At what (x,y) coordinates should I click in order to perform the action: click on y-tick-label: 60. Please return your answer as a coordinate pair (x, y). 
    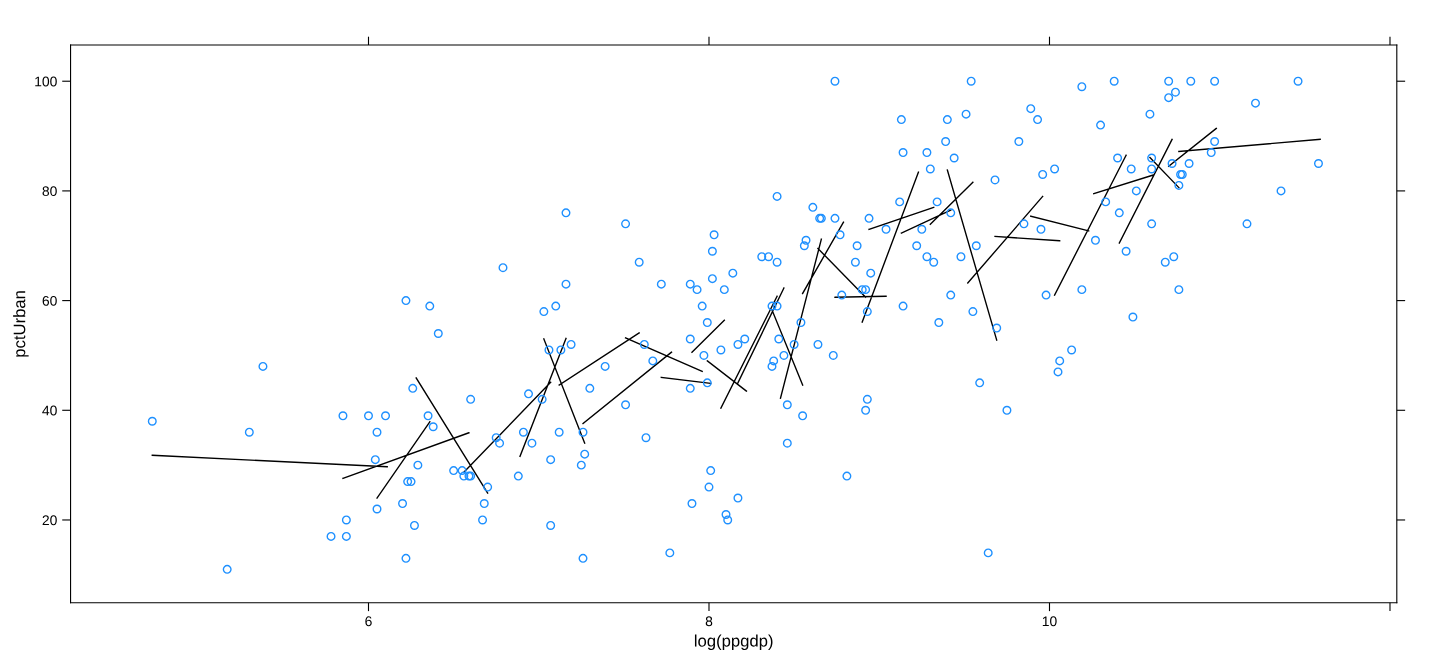
    Looking at the image, I should click on (49, 300).